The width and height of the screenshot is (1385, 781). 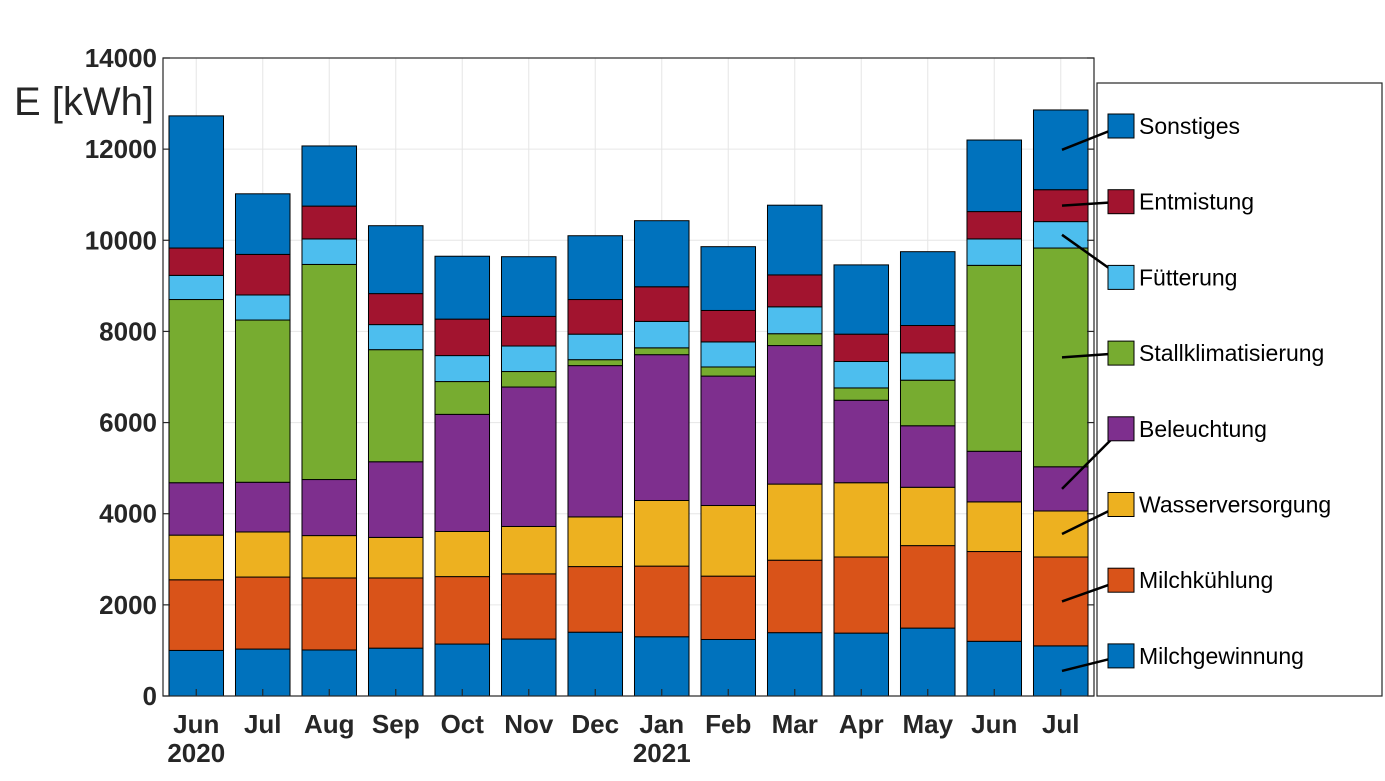 What do you see at coordinates (121, 58) in the screenshot?
I see `y-tick-label: 14000` at bounding box center [121, 58].